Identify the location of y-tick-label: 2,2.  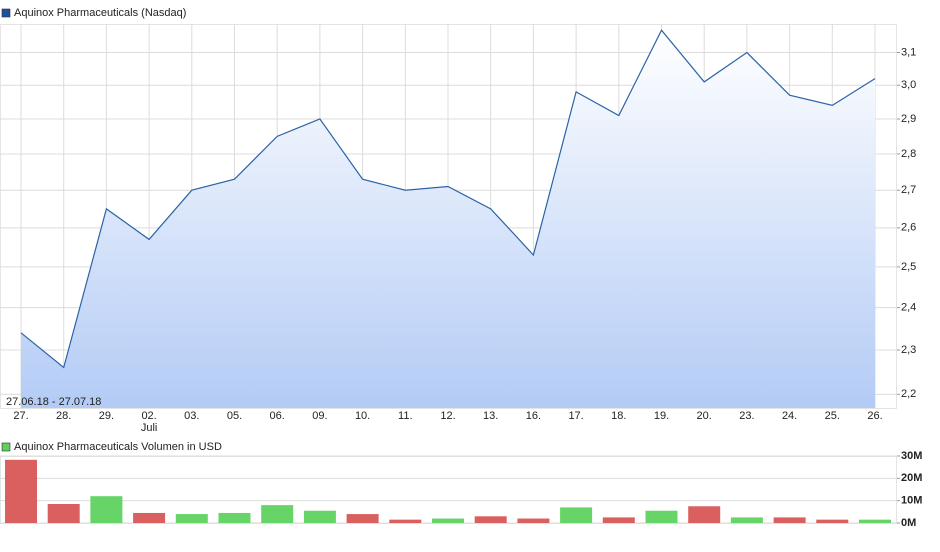
(908, 394).